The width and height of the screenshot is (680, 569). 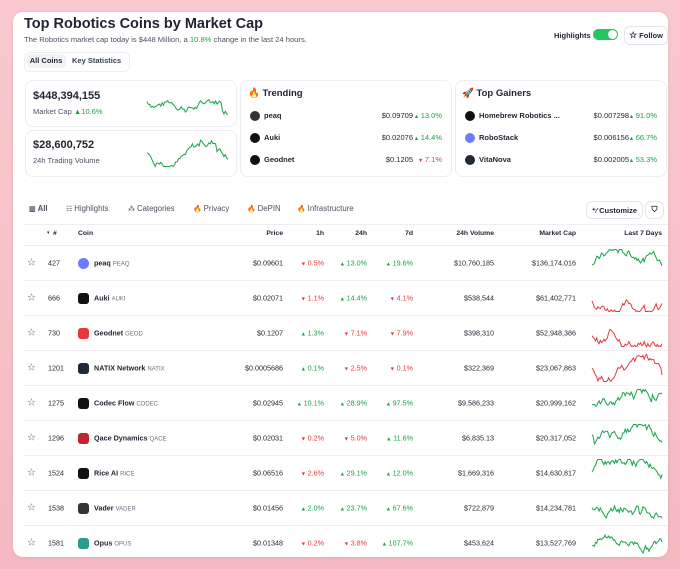 I want to click on gainers-title: 🚀 Top Gainers, so click(x=497, y=93).